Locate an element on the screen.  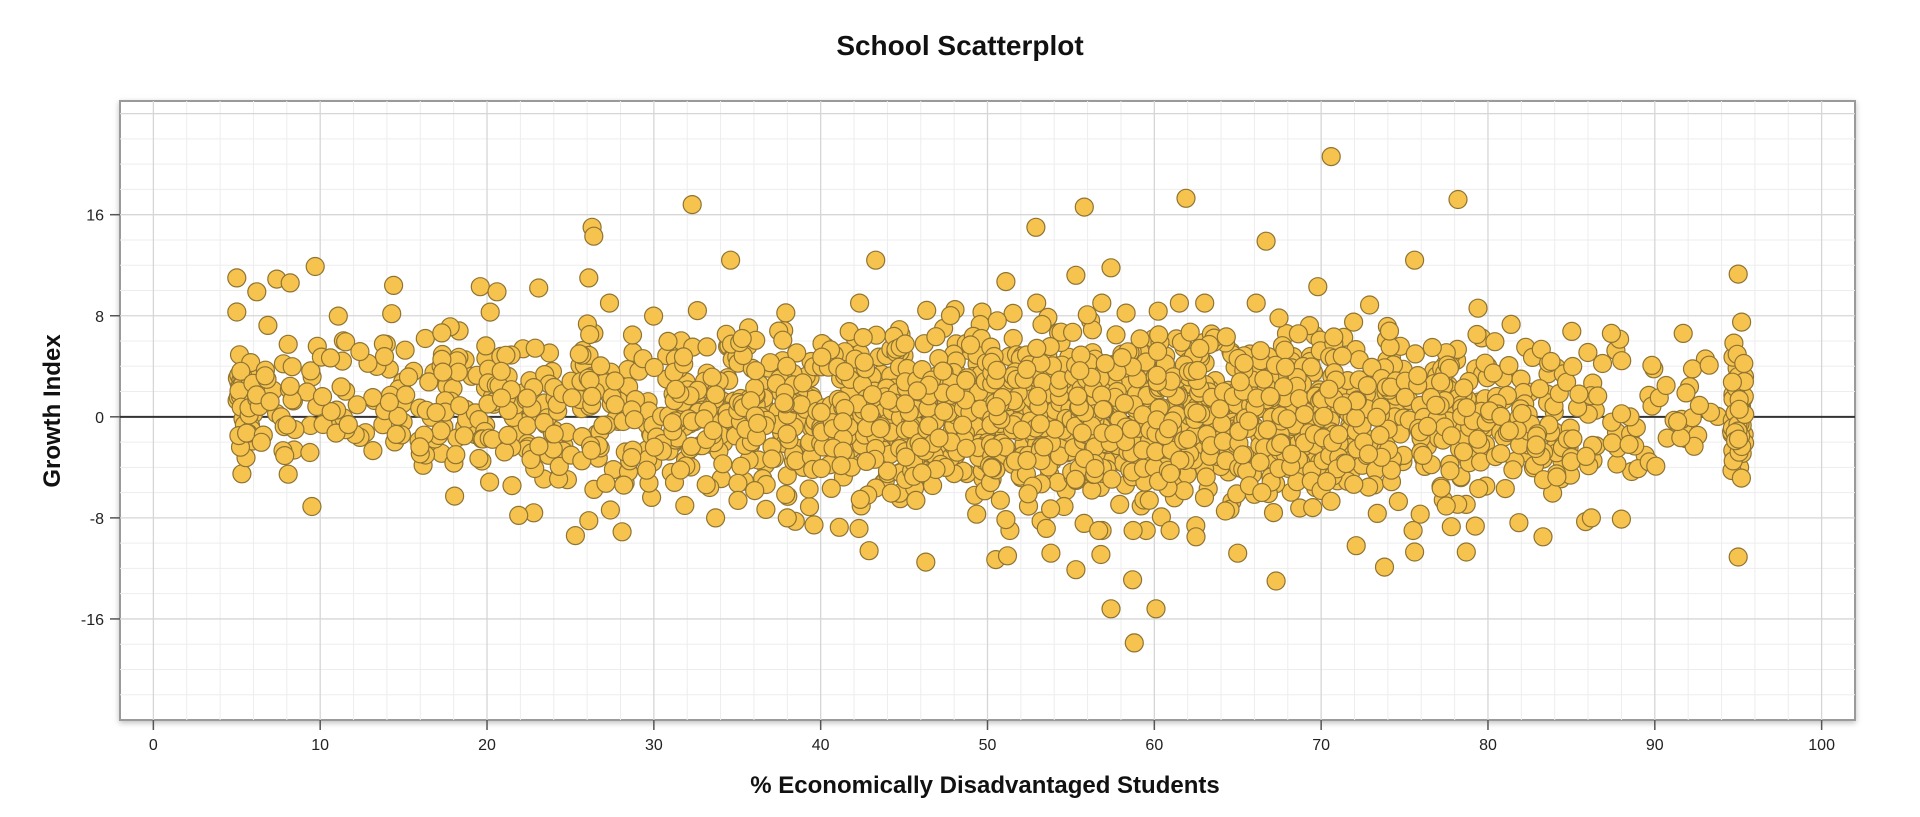
y-tick-label: 0 is located at coordinates (99, 418).